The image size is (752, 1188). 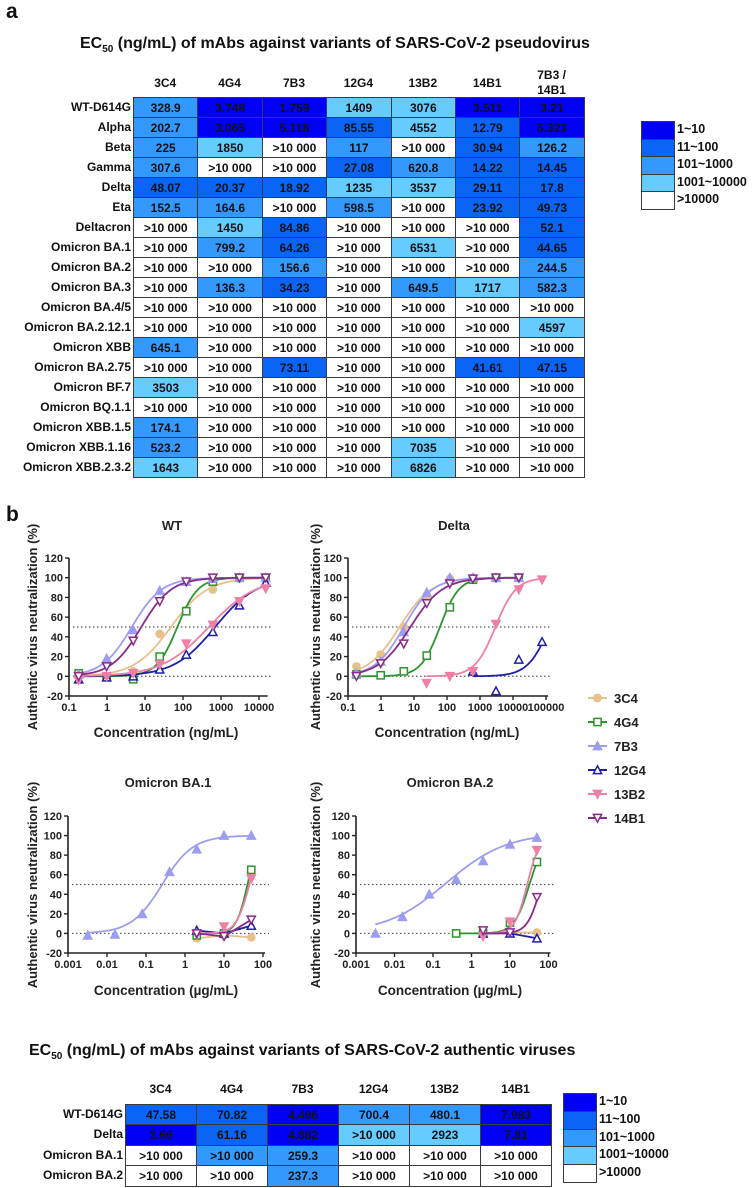 What do you see at coordinates (168, 782) in the screenshot?
I see `chart-title: Omicron BA.1` at bounding box center [168, 782].